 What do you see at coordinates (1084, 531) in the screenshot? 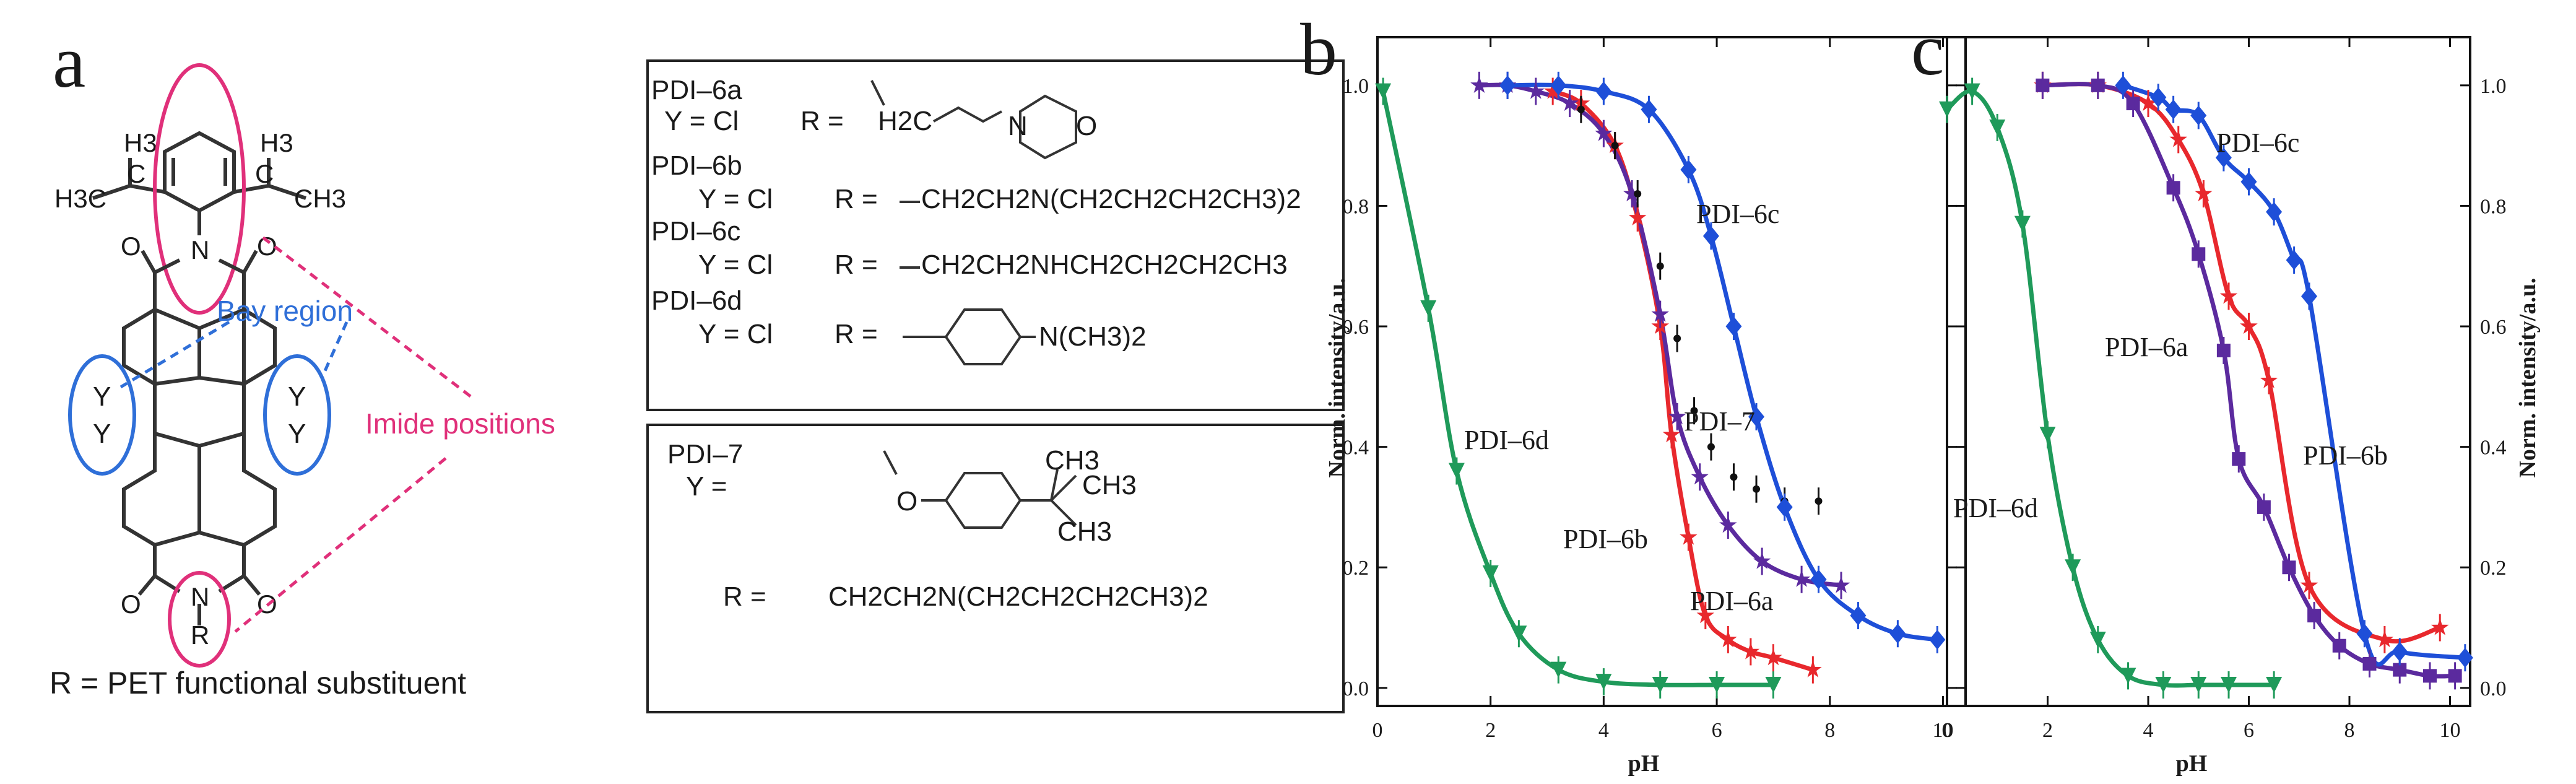
I see `pdi7-ch3-c: CH3` at bounding box center [1084, 531].